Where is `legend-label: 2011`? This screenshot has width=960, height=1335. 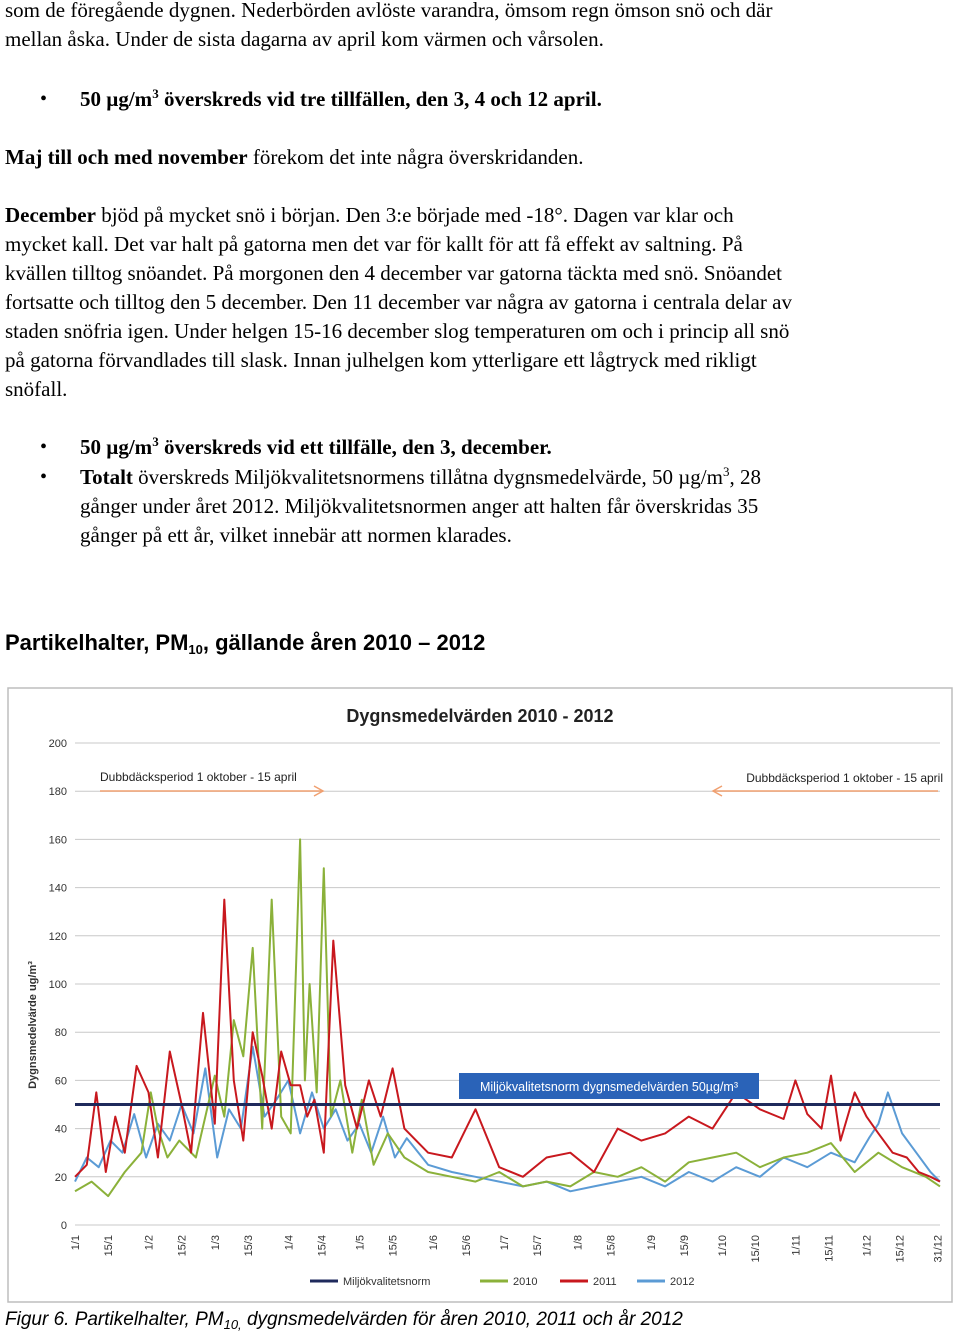 legend-label: 2011 is located at coordinates (605, 1282).